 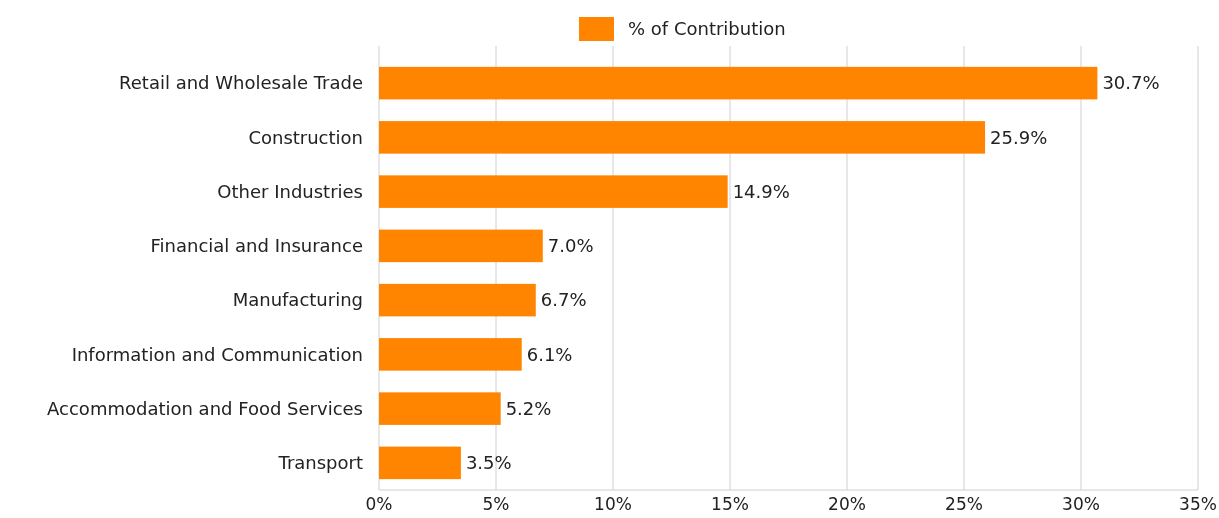 I want to click on data-label: 6.1%, so click(x=549, y=354).